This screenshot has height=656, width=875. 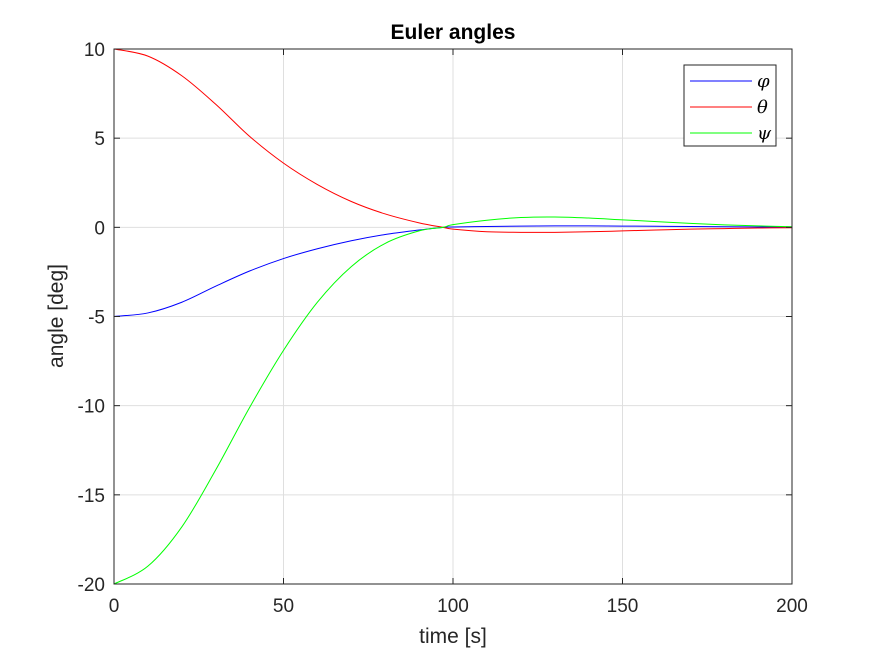 What do you see at coordinates (91, 585) in the screenshot?
I see `y-tick-label: -20` at bounding box center [91, 585].